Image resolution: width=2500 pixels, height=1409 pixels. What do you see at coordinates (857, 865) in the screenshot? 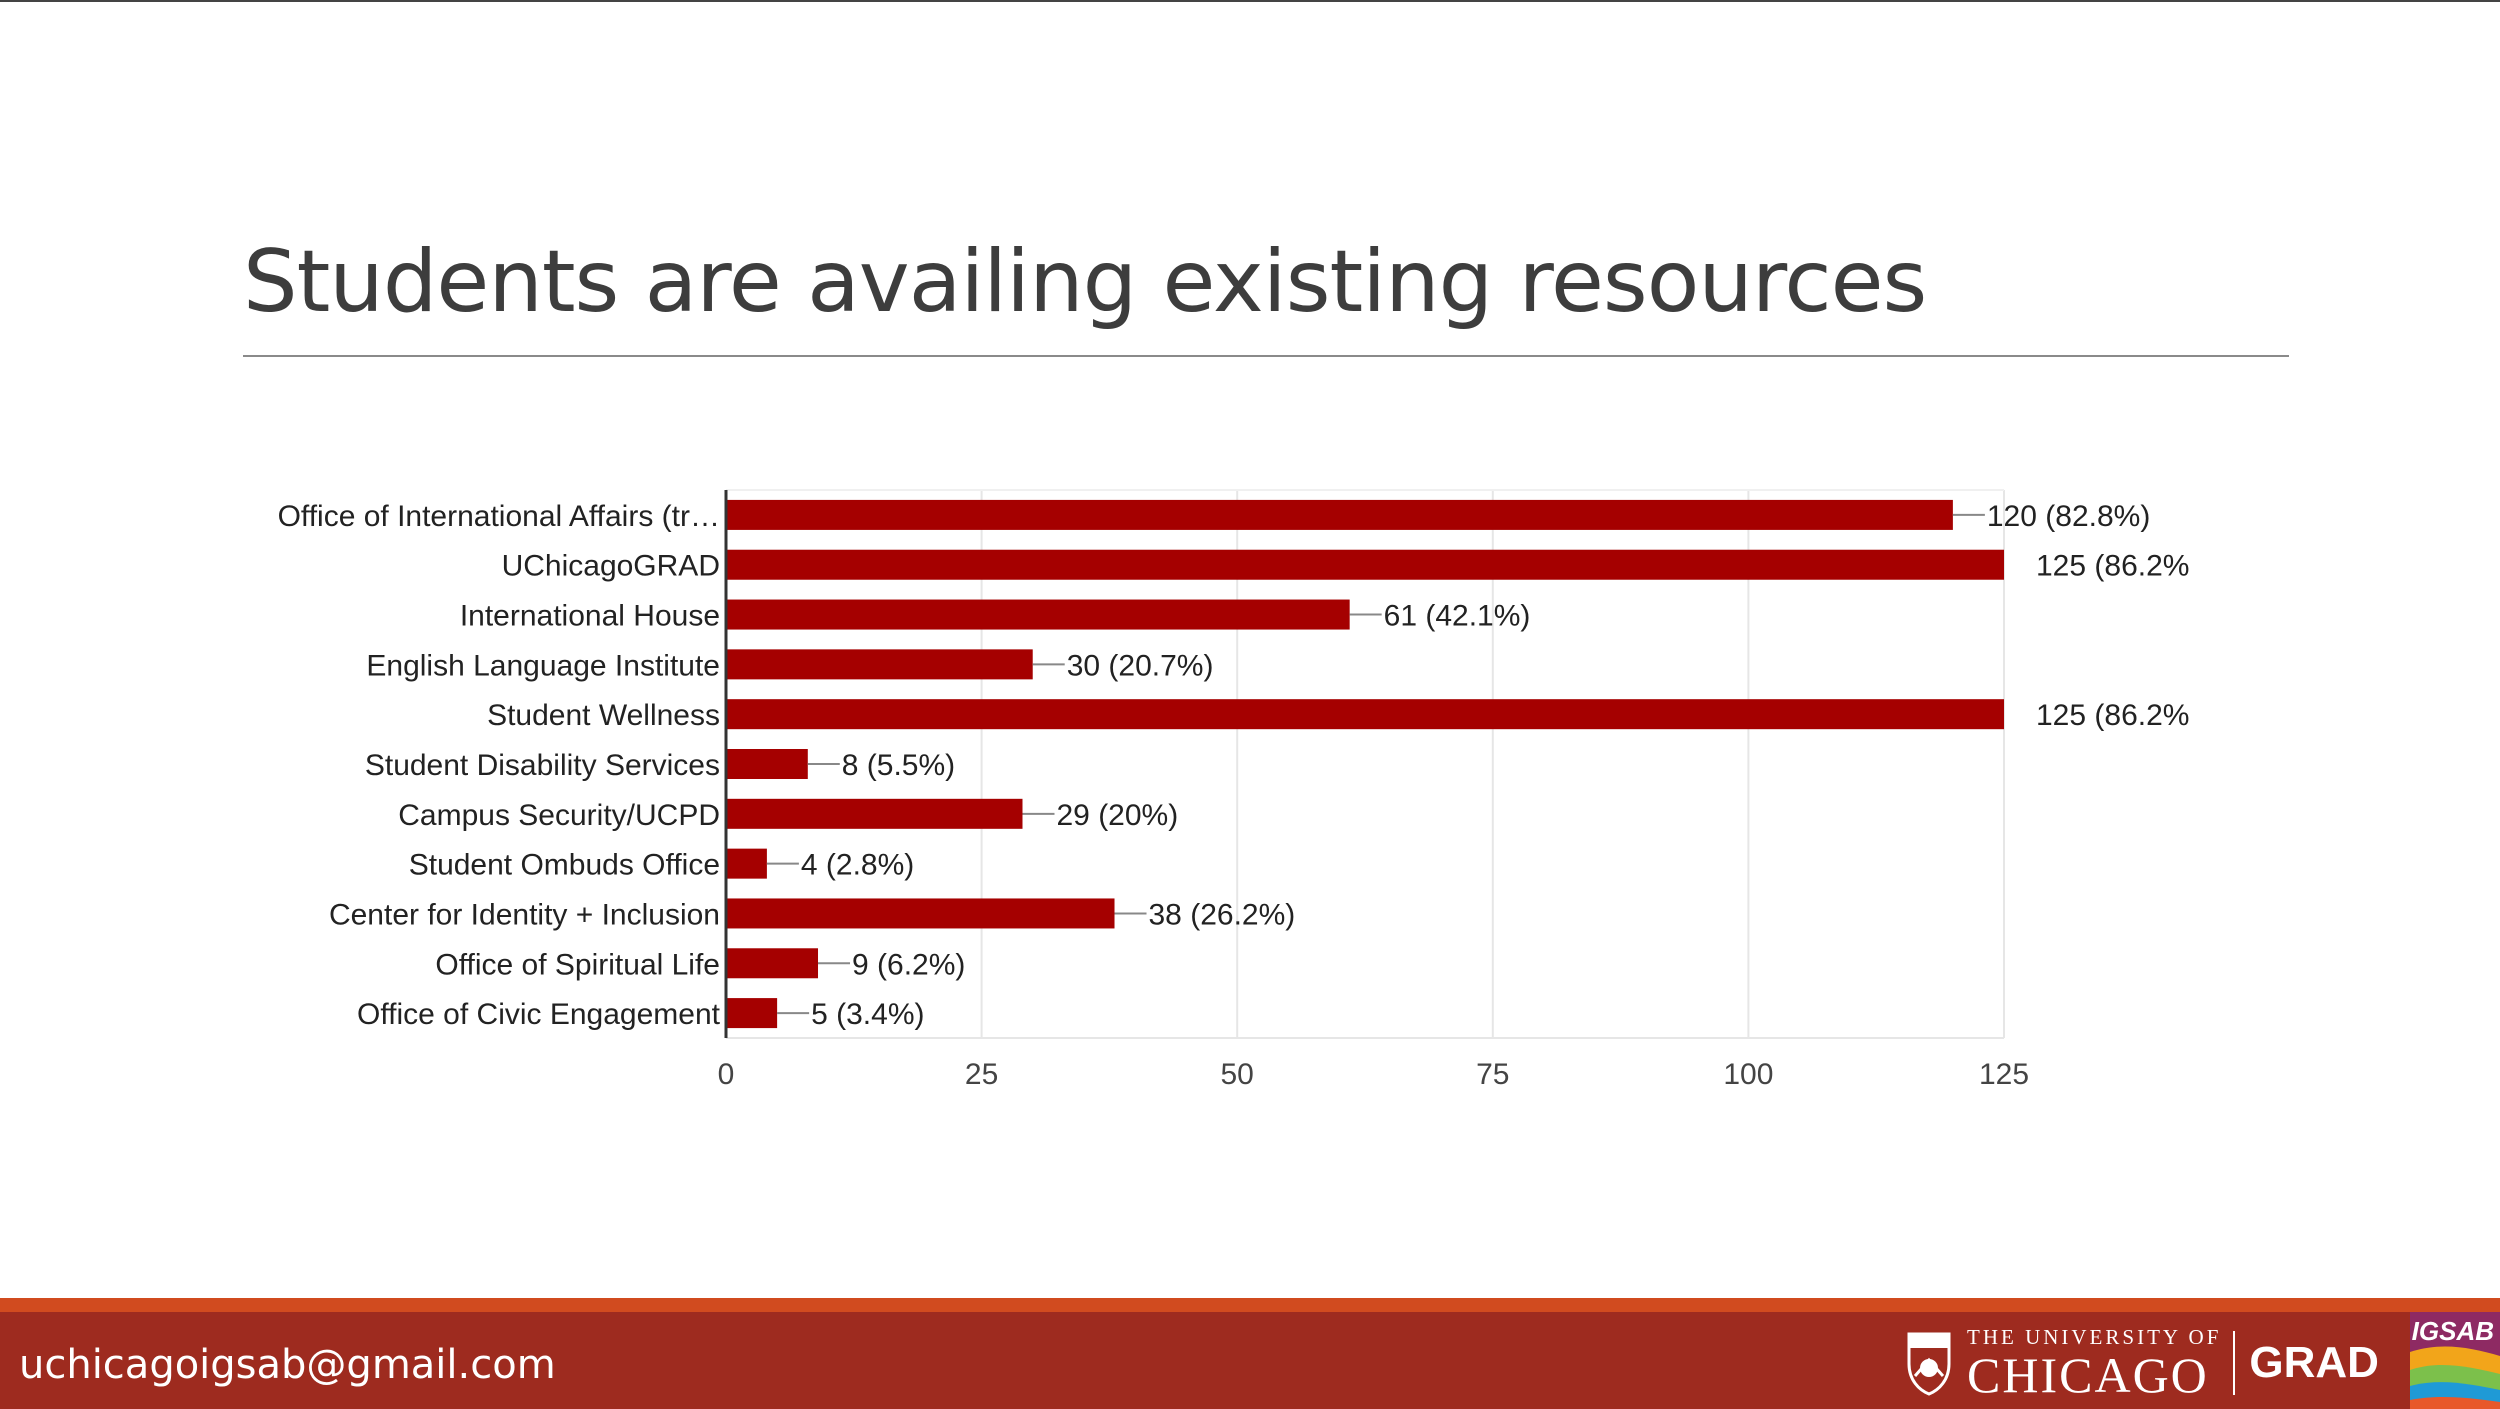
I see `data-label: 4 (2.8%)` at bounding box center [857, 865].